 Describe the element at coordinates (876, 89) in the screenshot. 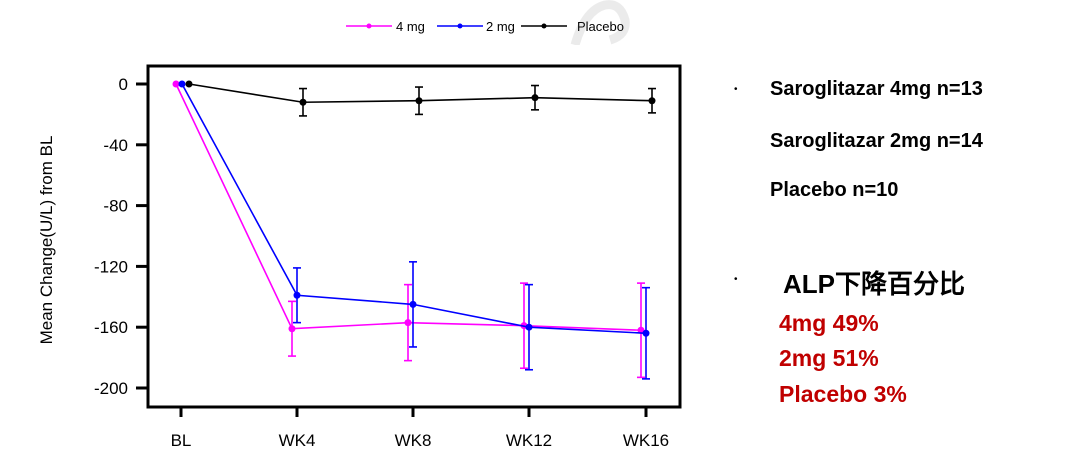

I see `note-line-4mg: Saroglitazar 4mg n=13` at that location.